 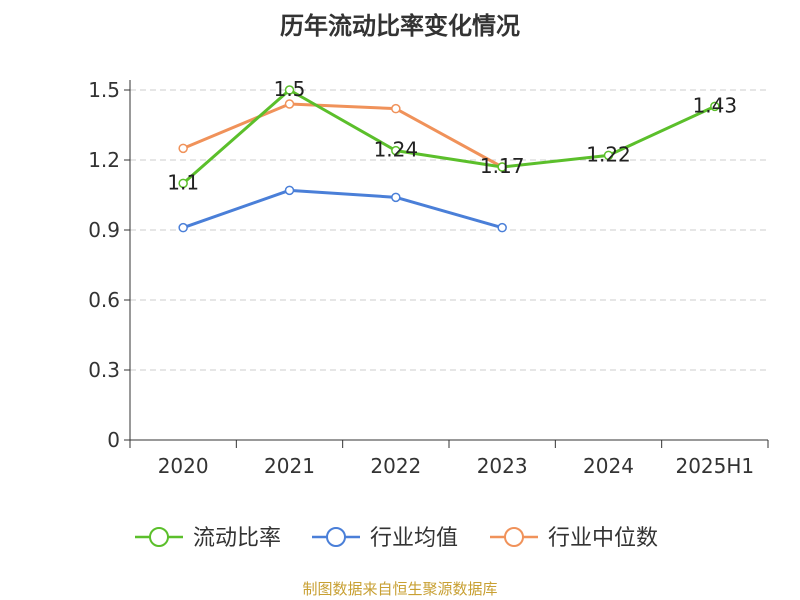 I want to click on legend-label: 行业中位数, so click(x=603, y=538).